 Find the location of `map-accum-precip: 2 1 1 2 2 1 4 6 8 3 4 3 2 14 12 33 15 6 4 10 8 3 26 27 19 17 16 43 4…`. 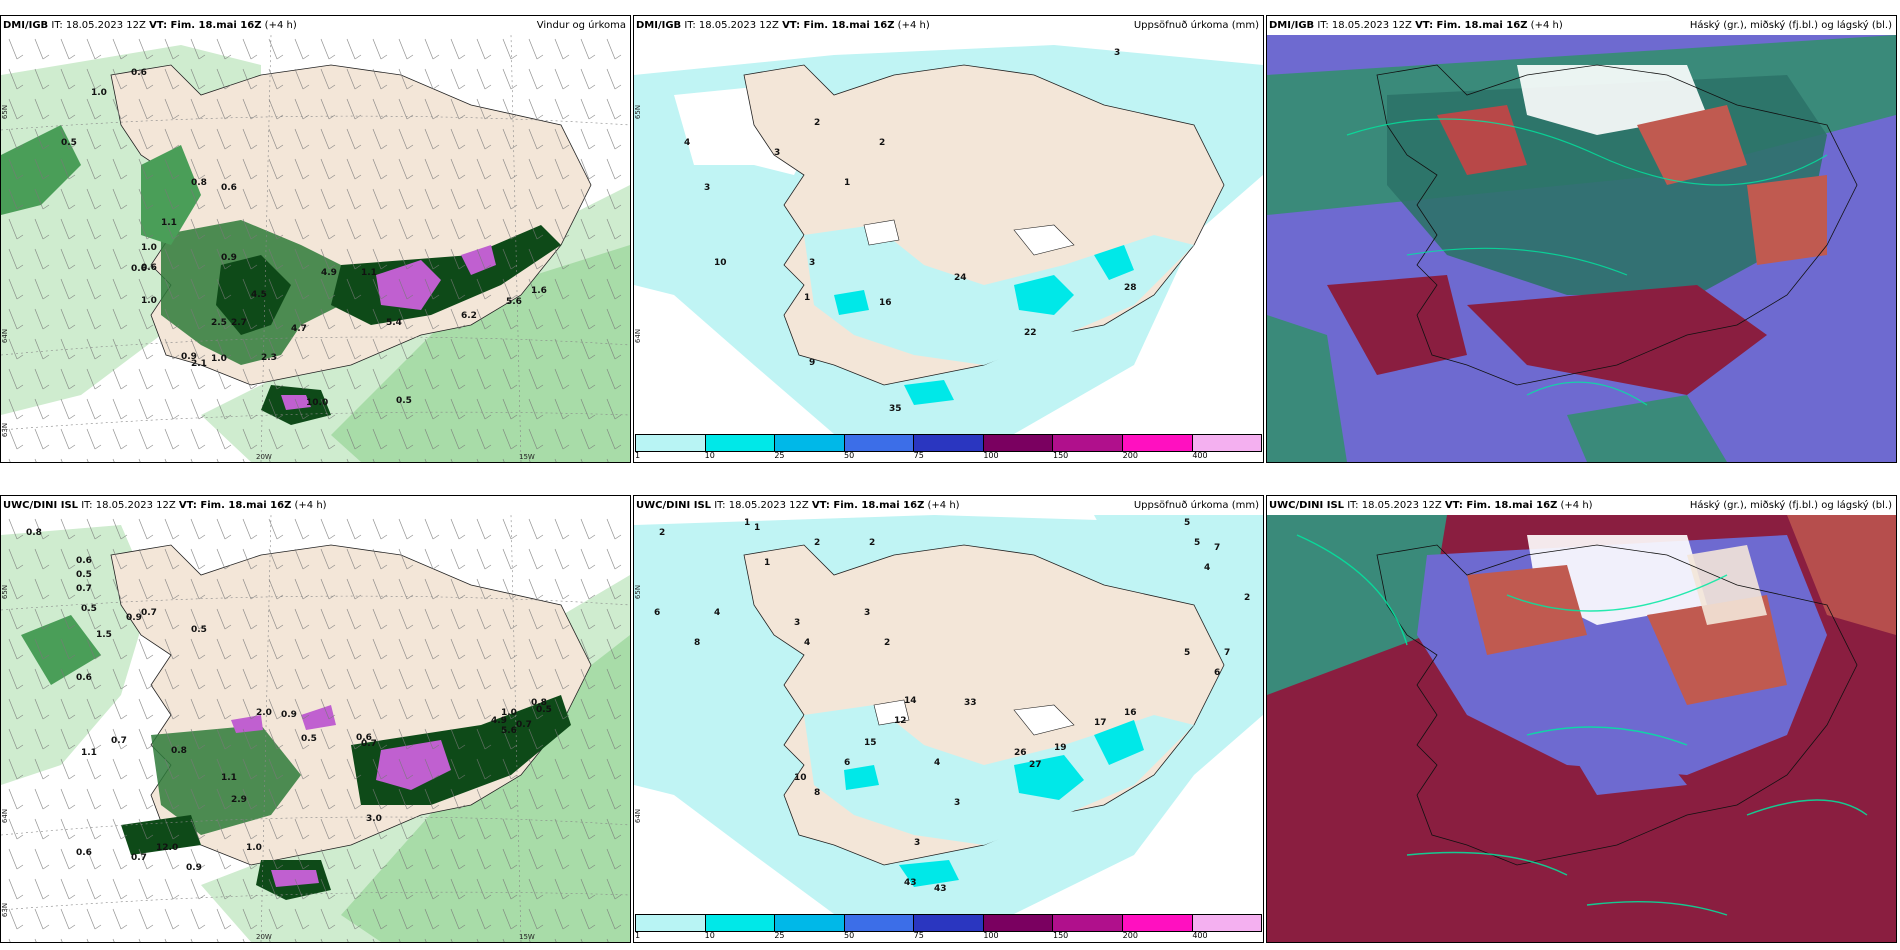

map-accum-precip: 2 1 1 2 2 1 4 6 8 3 4 3 2 14 12 33 15 6 4 10 8 3 26 27 19 17 16 43 4… is located at coordinates (948, 714).